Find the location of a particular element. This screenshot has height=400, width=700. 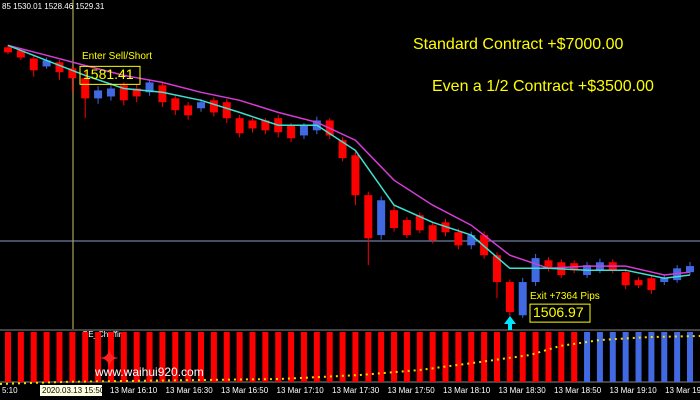

watermark: www.waihui920.com is located at coordinates (149, 372).